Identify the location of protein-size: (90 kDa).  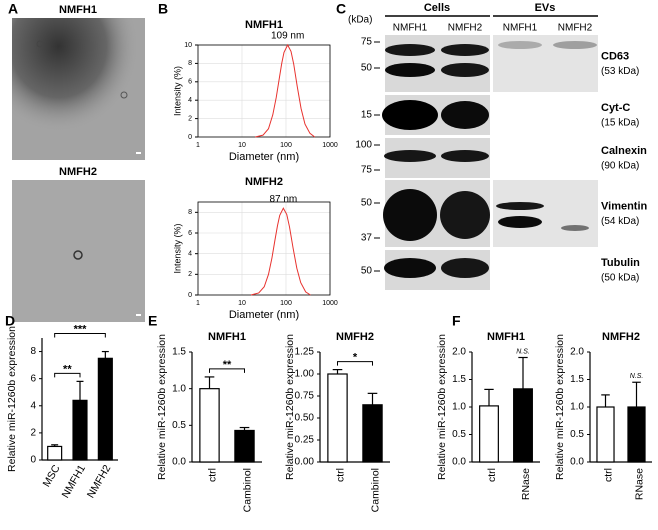
(620, 166).